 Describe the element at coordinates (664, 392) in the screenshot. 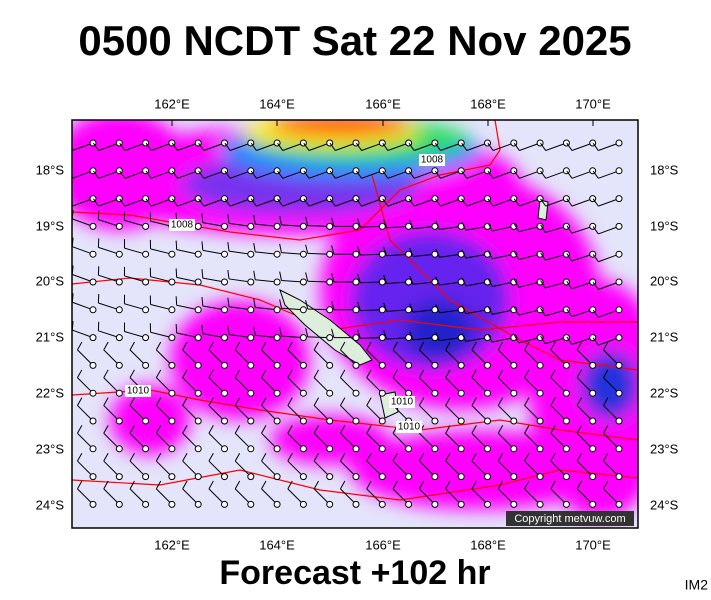

I see `lat-label: 22°S` at that location.